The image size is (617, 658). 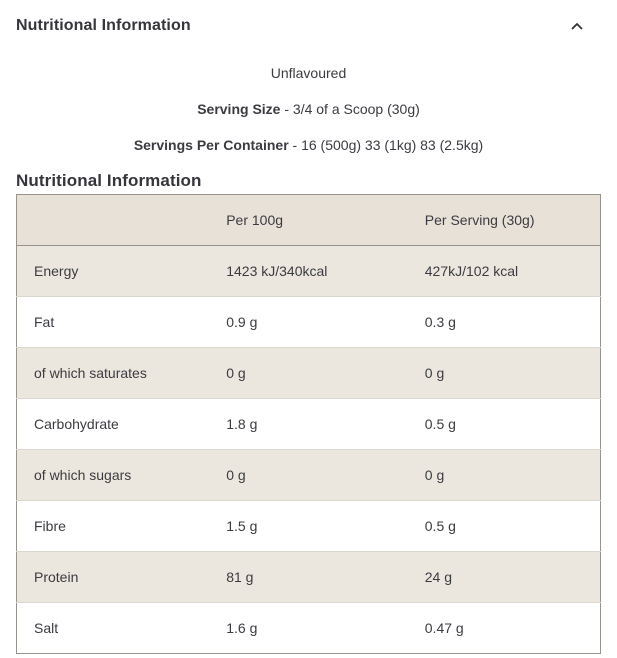 What do you see at coordinates (83, 475) in the screenshot?
I see `row-label: of which sugars` at bounding box center [83, 475].